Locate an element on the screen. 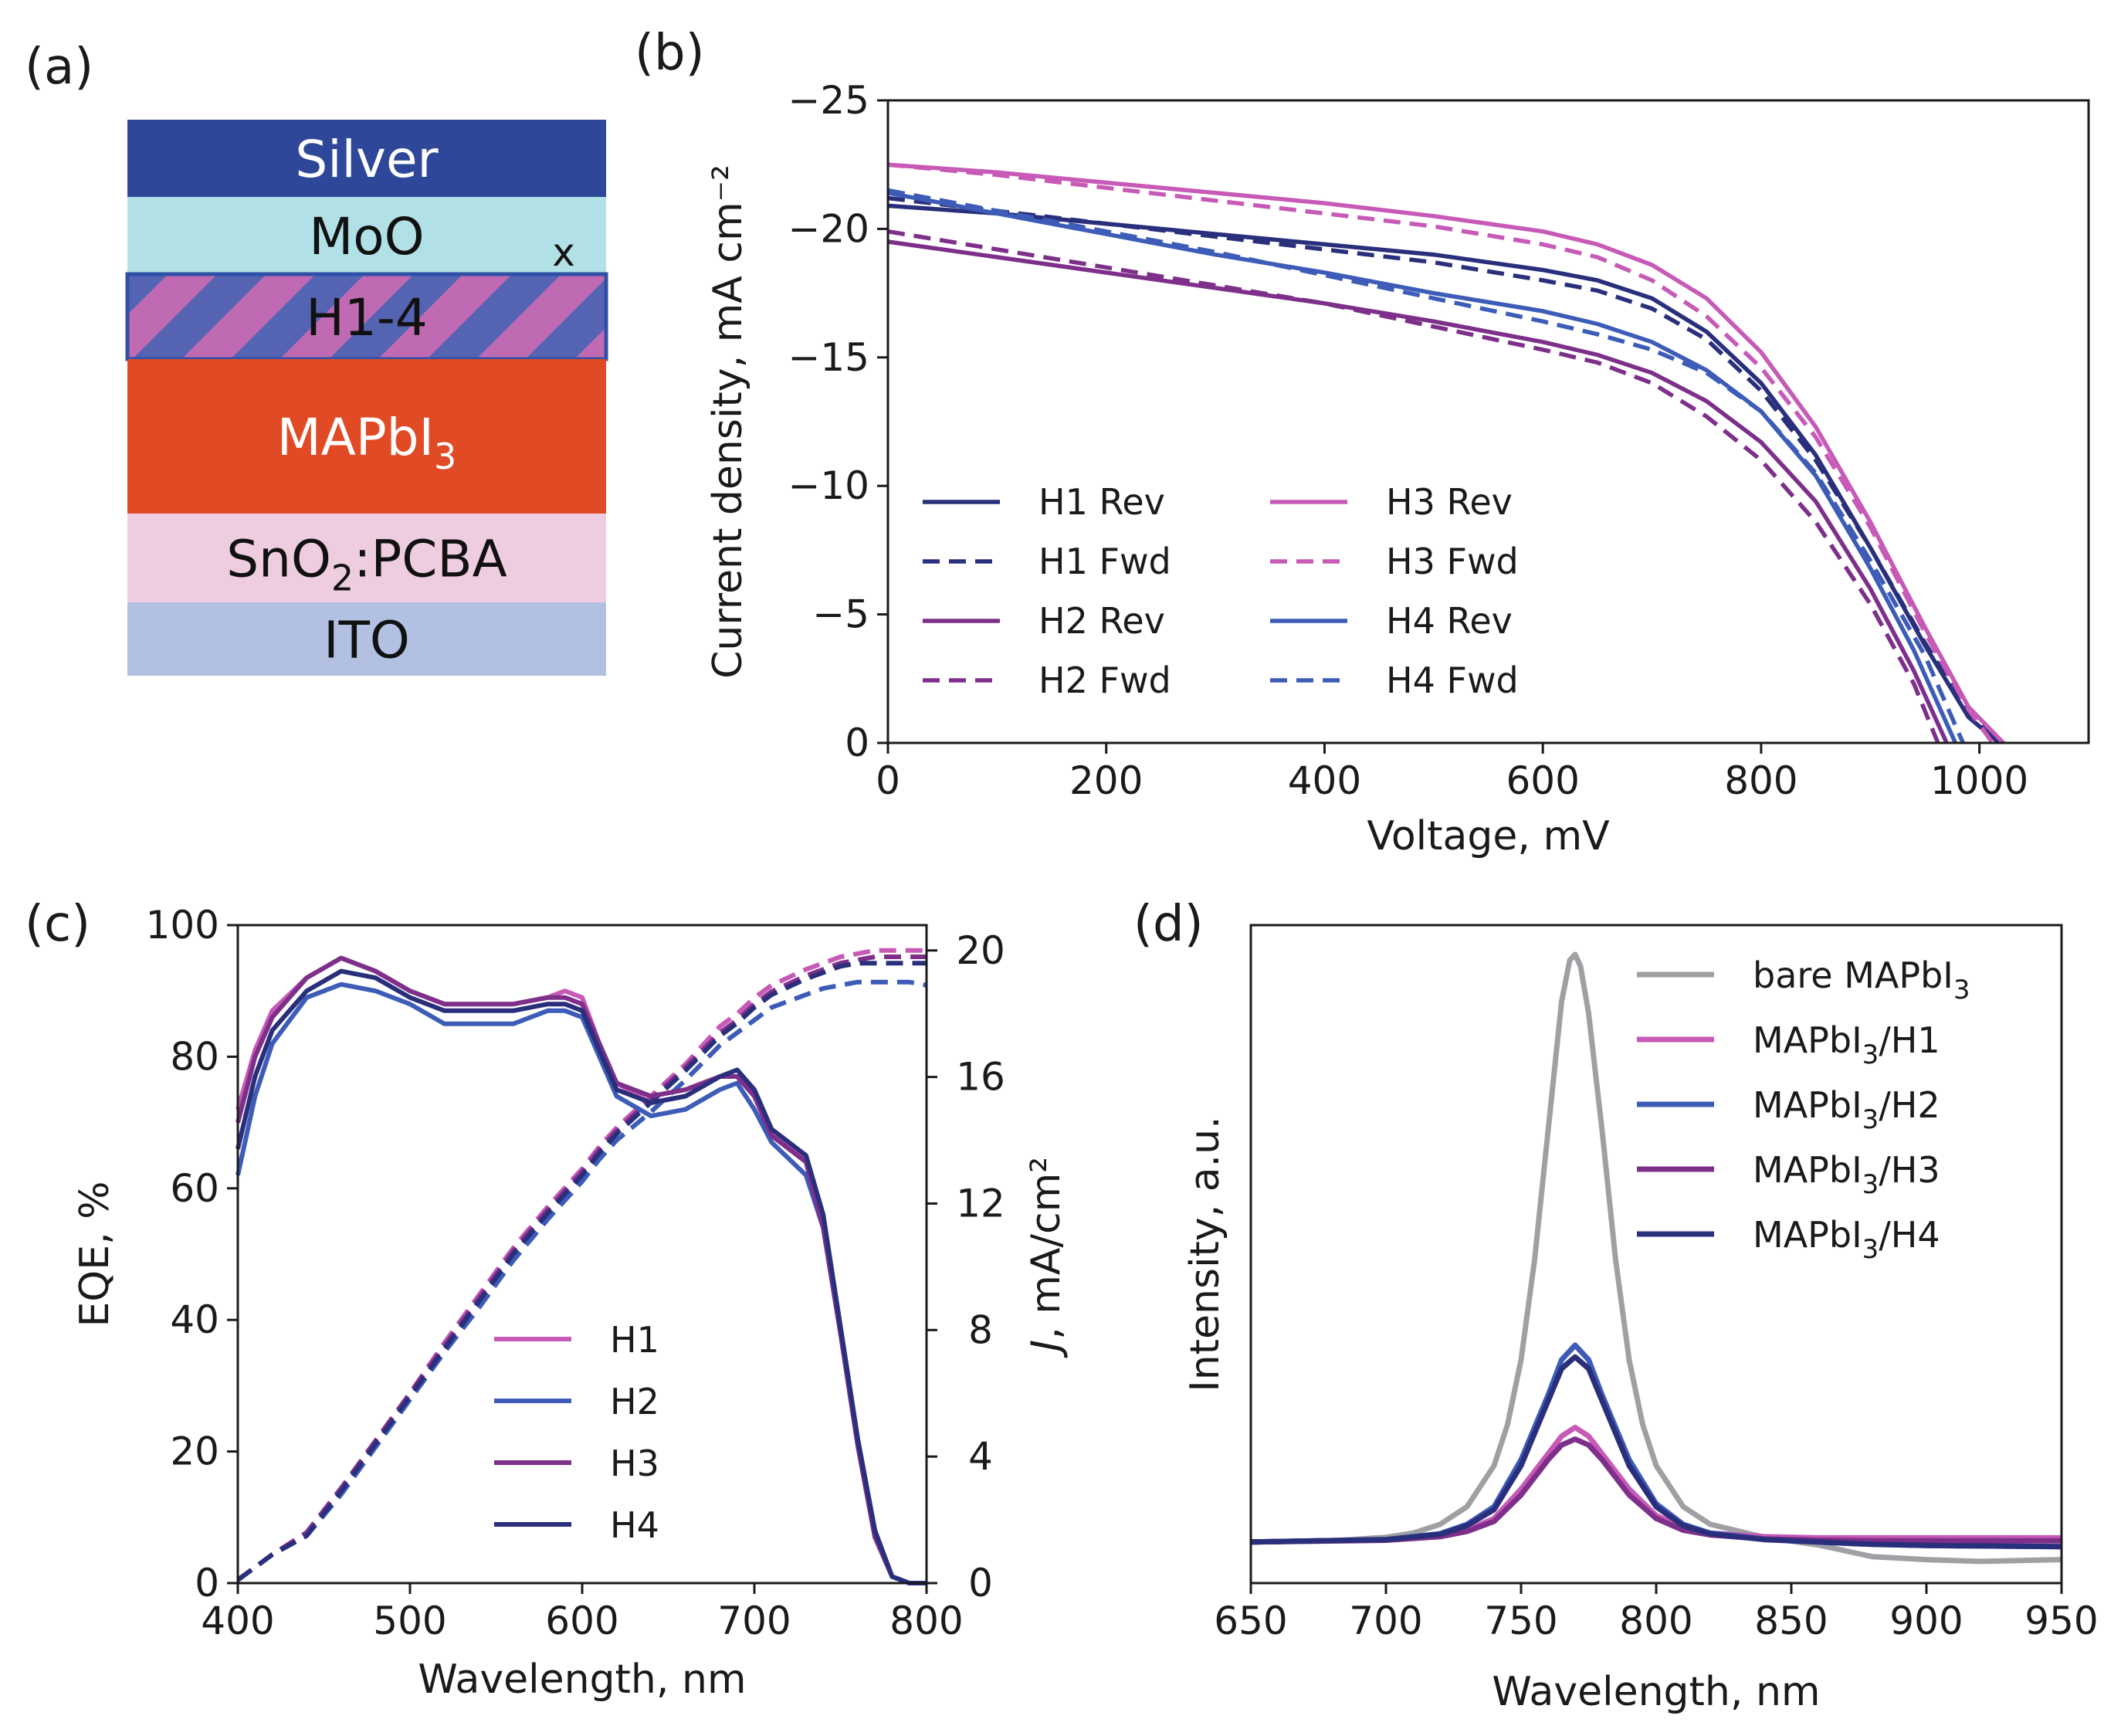  x-tick-label: 500 is located at coordinates (409, 1621).